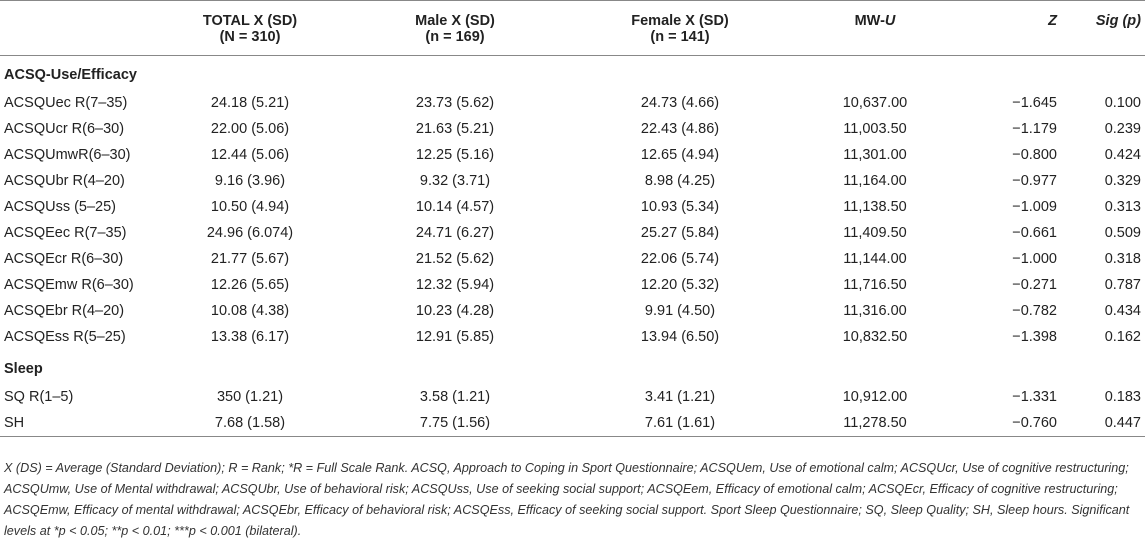 Image resolution: width=1145 pixels, height=542 pixels. I want to click on cell-p: 0.162, so click(1122, 337).